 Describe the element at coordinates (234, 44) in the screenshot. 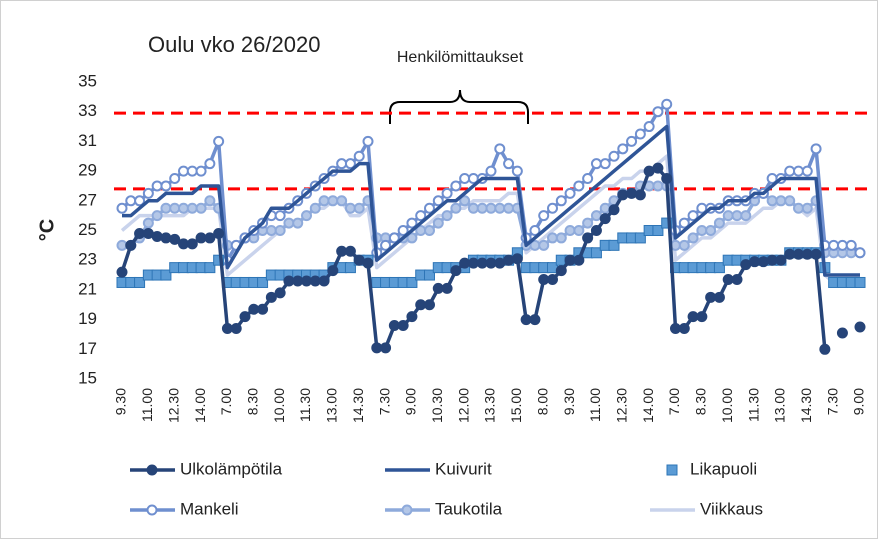

I see `chart-title: Oulu vko 26/2020` at that location.